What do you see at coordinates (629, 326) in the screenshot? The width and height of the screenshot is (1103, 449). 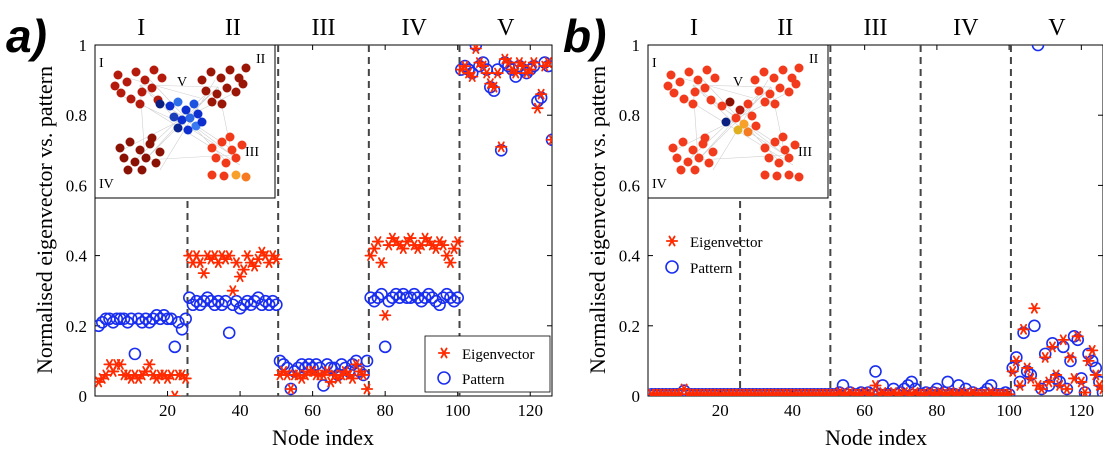 I see `y-tick-label: 0.2` at bounding box center [629, 326].